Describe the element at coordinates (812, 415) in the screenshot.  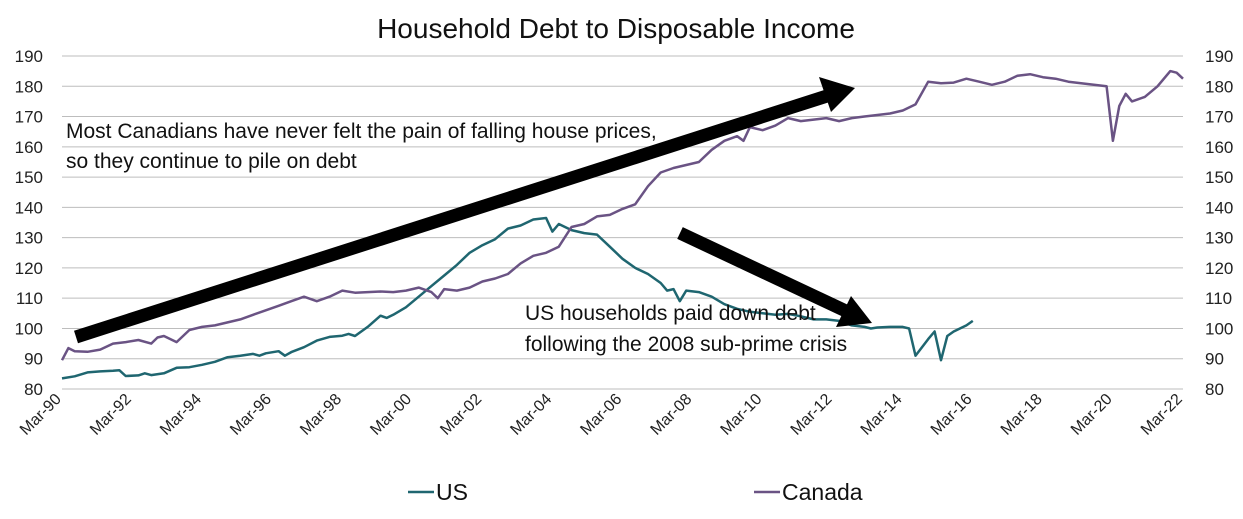
I see `x-tick-label: Mar-12` at that location.